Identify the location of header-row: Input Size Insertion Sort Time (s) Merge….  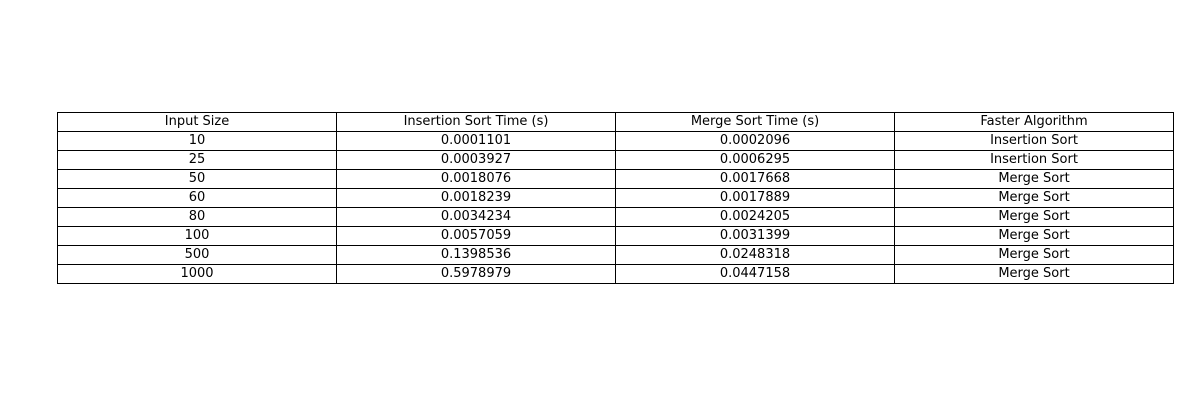
(615, 122).